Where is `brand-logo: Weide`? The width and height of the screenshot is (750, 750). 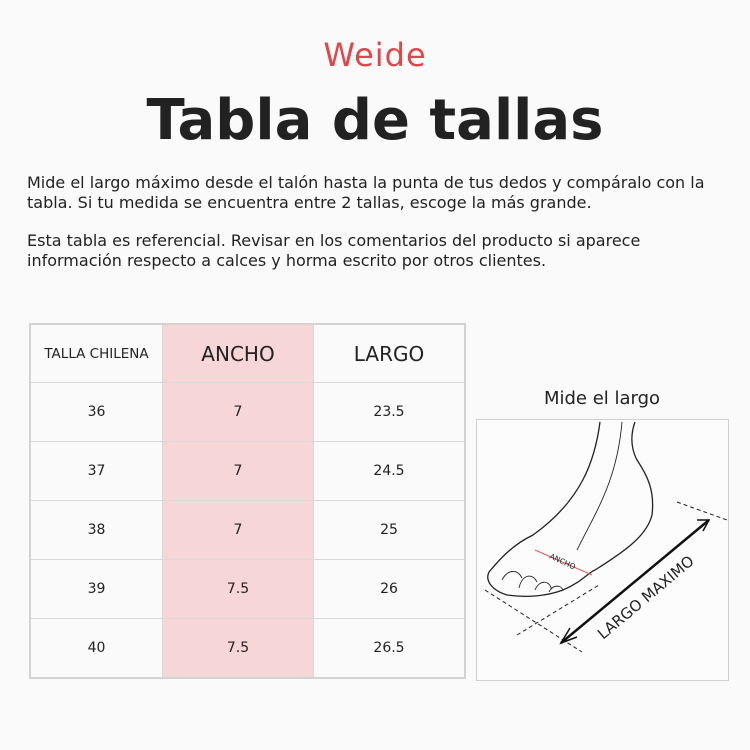 brand-logo: Weide is located at coordinates (375, 55).